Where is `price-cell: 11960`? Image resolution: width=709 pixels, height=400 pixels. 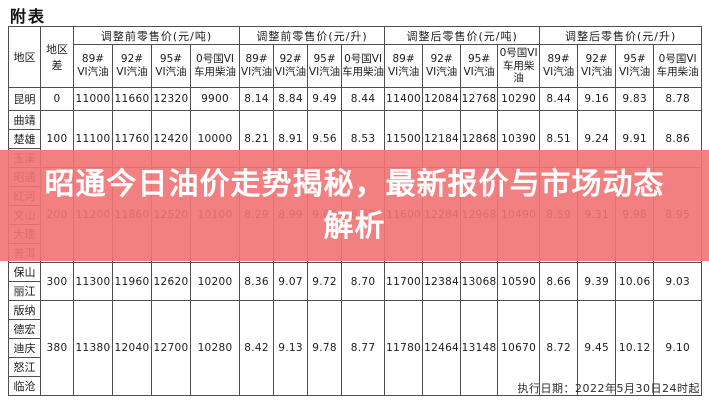
price-cell: 11960 is located at coordinates (132, 281).